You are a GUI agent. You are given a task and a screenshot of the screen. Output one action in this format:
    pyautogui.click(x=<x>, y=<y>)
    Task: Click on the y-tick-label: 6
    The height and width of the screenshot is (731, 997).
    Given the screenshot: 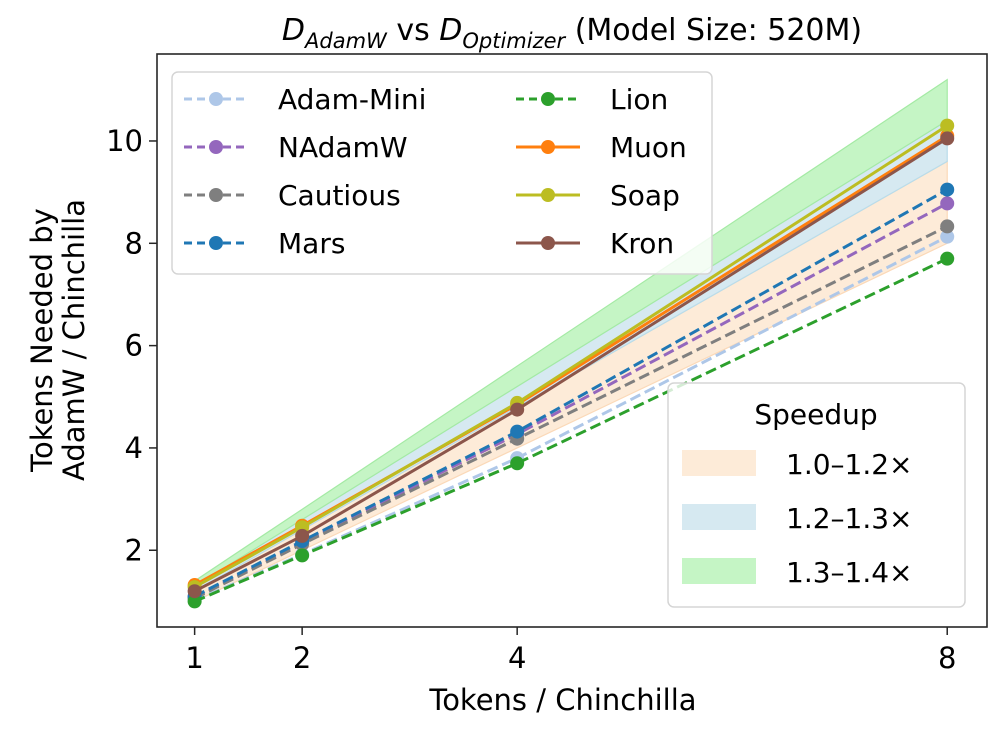 What is the action you would take?
    pyautogui.click(x=134, y=346)
    